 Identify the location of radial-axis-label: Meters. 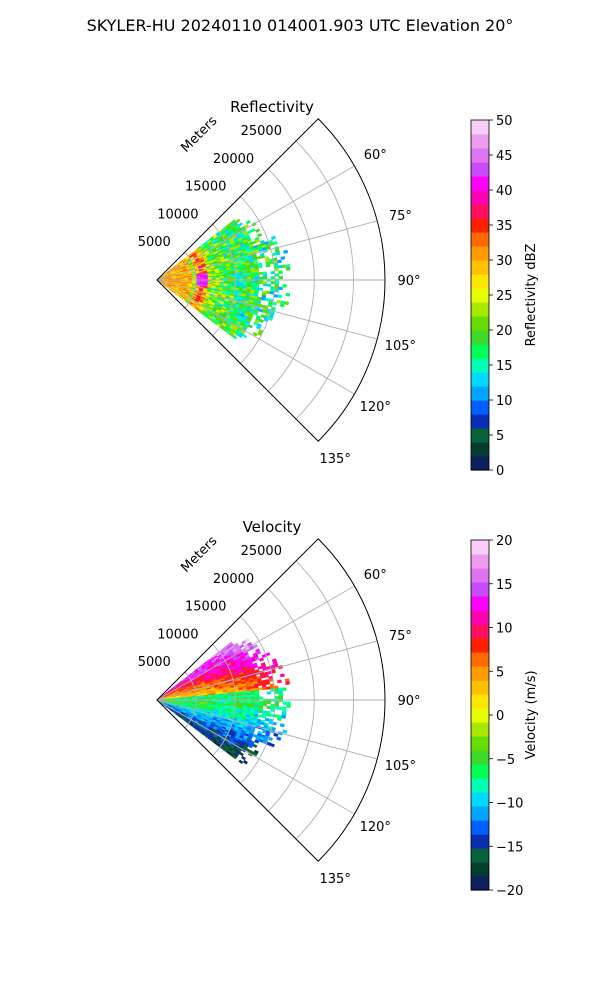
(199, 134).